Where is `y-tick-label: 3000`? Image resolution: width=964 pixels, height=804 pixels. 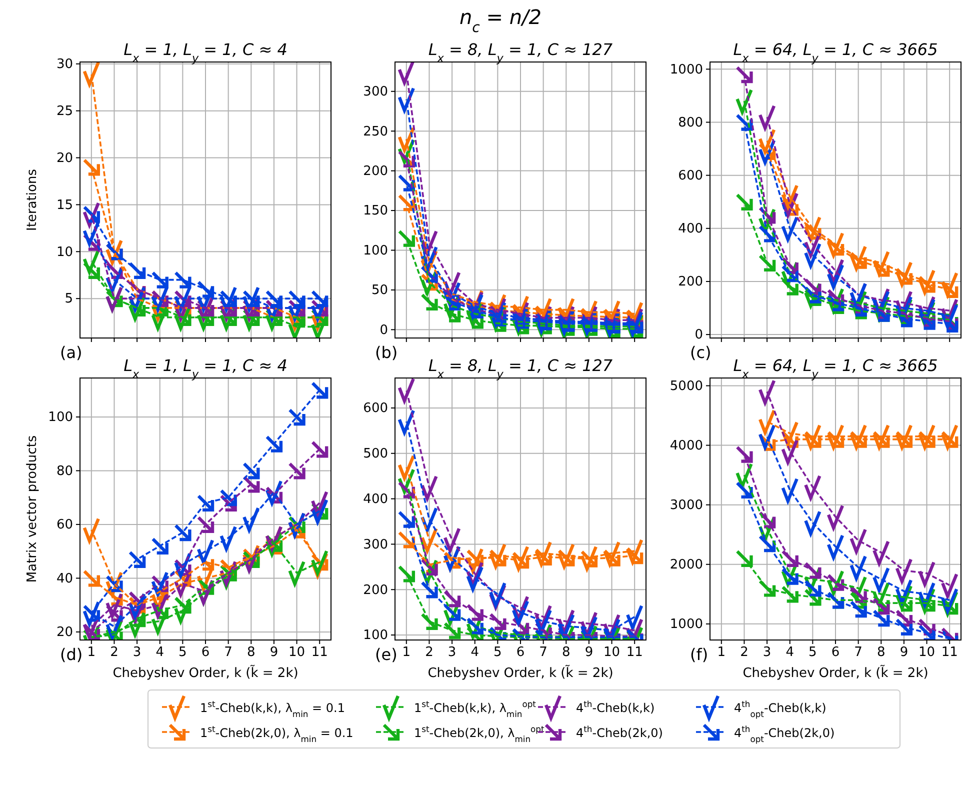
y-tick-label: 3000 is located at coordinates (686, 505).